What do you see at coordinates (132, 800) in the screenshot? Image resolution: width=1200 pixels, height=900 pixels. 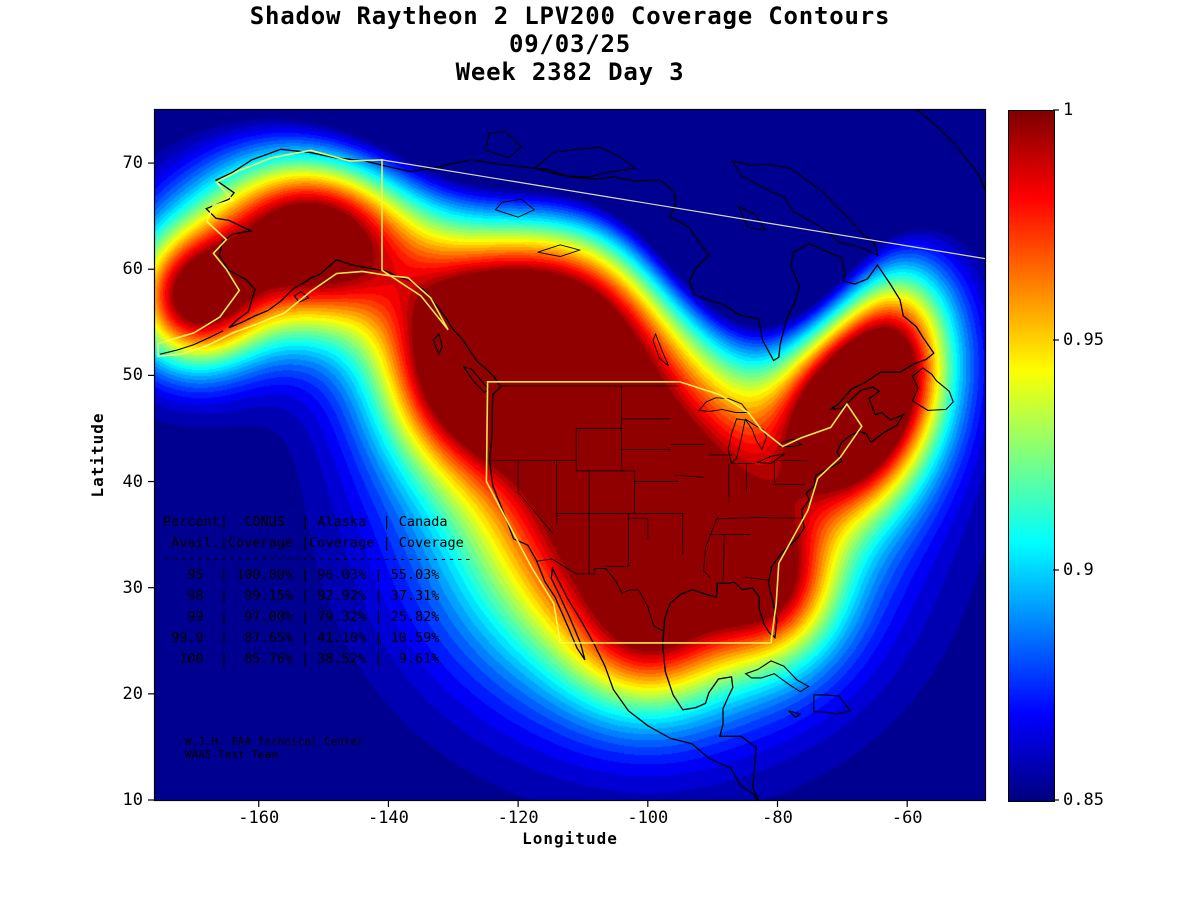 I see `y-tick-label: 10` at bounding box center [132, 800].